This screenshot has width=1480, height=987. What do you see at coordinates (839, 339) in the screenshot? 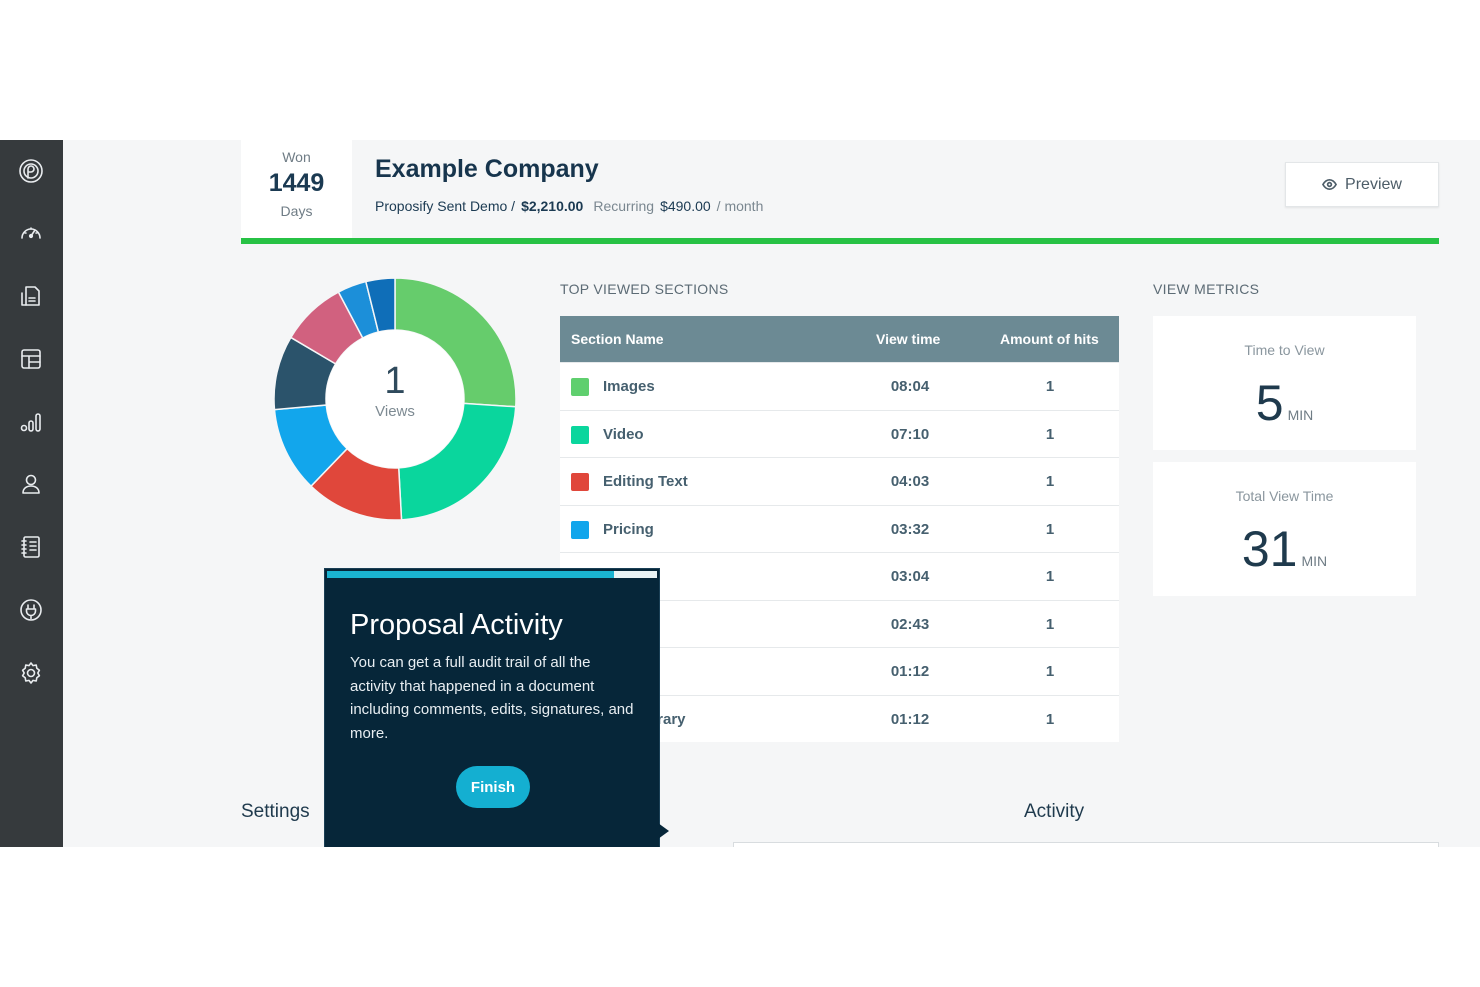
I see `table-header: Section Name View time Amount of hits` at bounding box center [839, 339].